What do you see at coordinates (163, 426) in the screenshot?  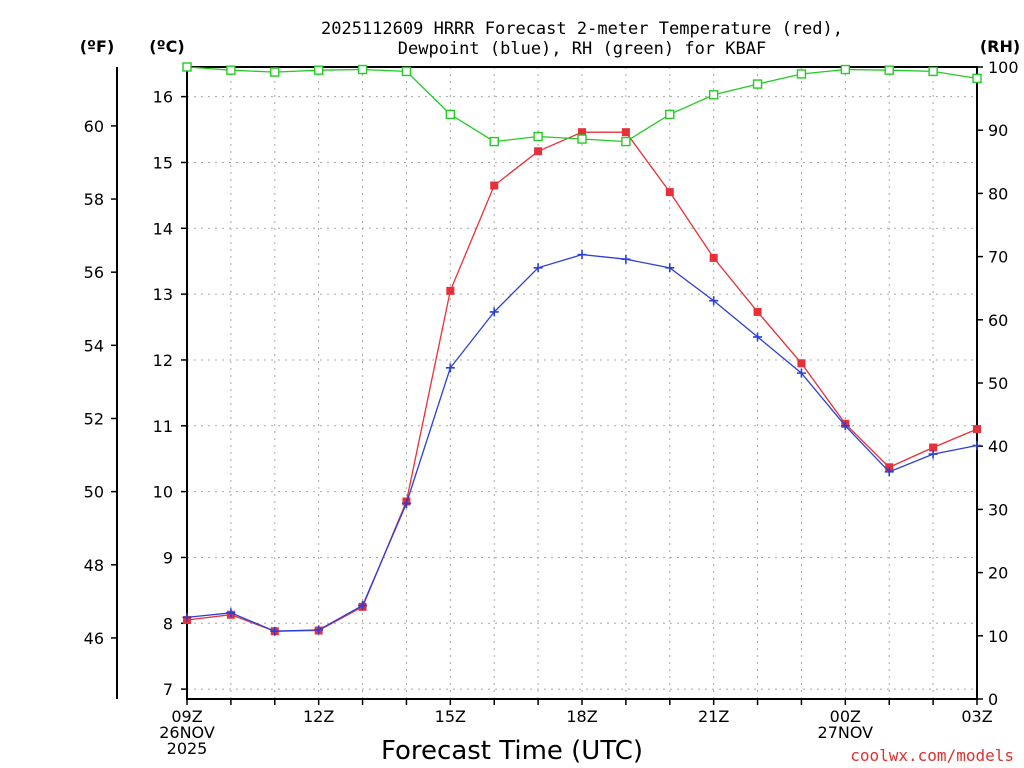 I see `celsius-tick-label: 11` at bounding box center [163, 426].